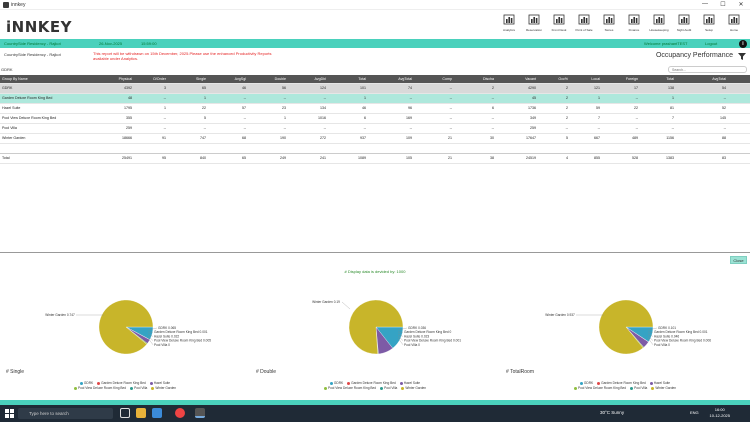  What do you see at coordinates (308, 108) in the screenshot?
I see `table-cell: 134` at bounding box center [308, 108].